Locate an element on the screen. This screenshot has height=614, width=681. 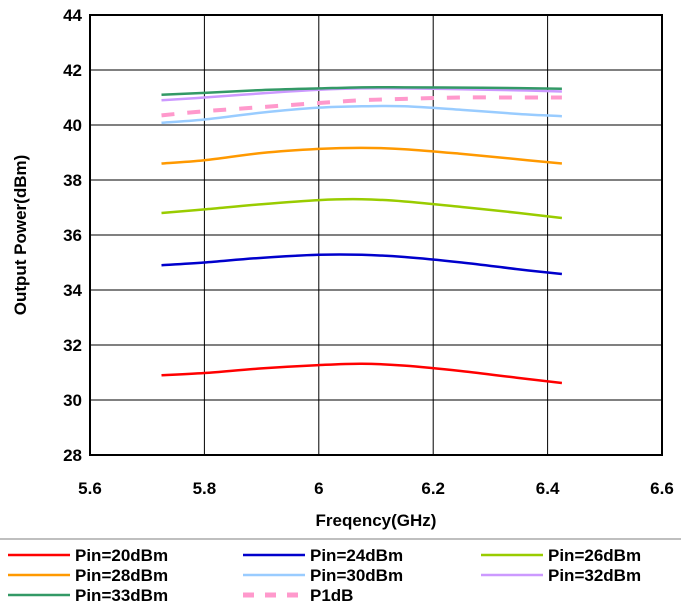
series-line-pin-20dbm is located at coordinates (362, 373).